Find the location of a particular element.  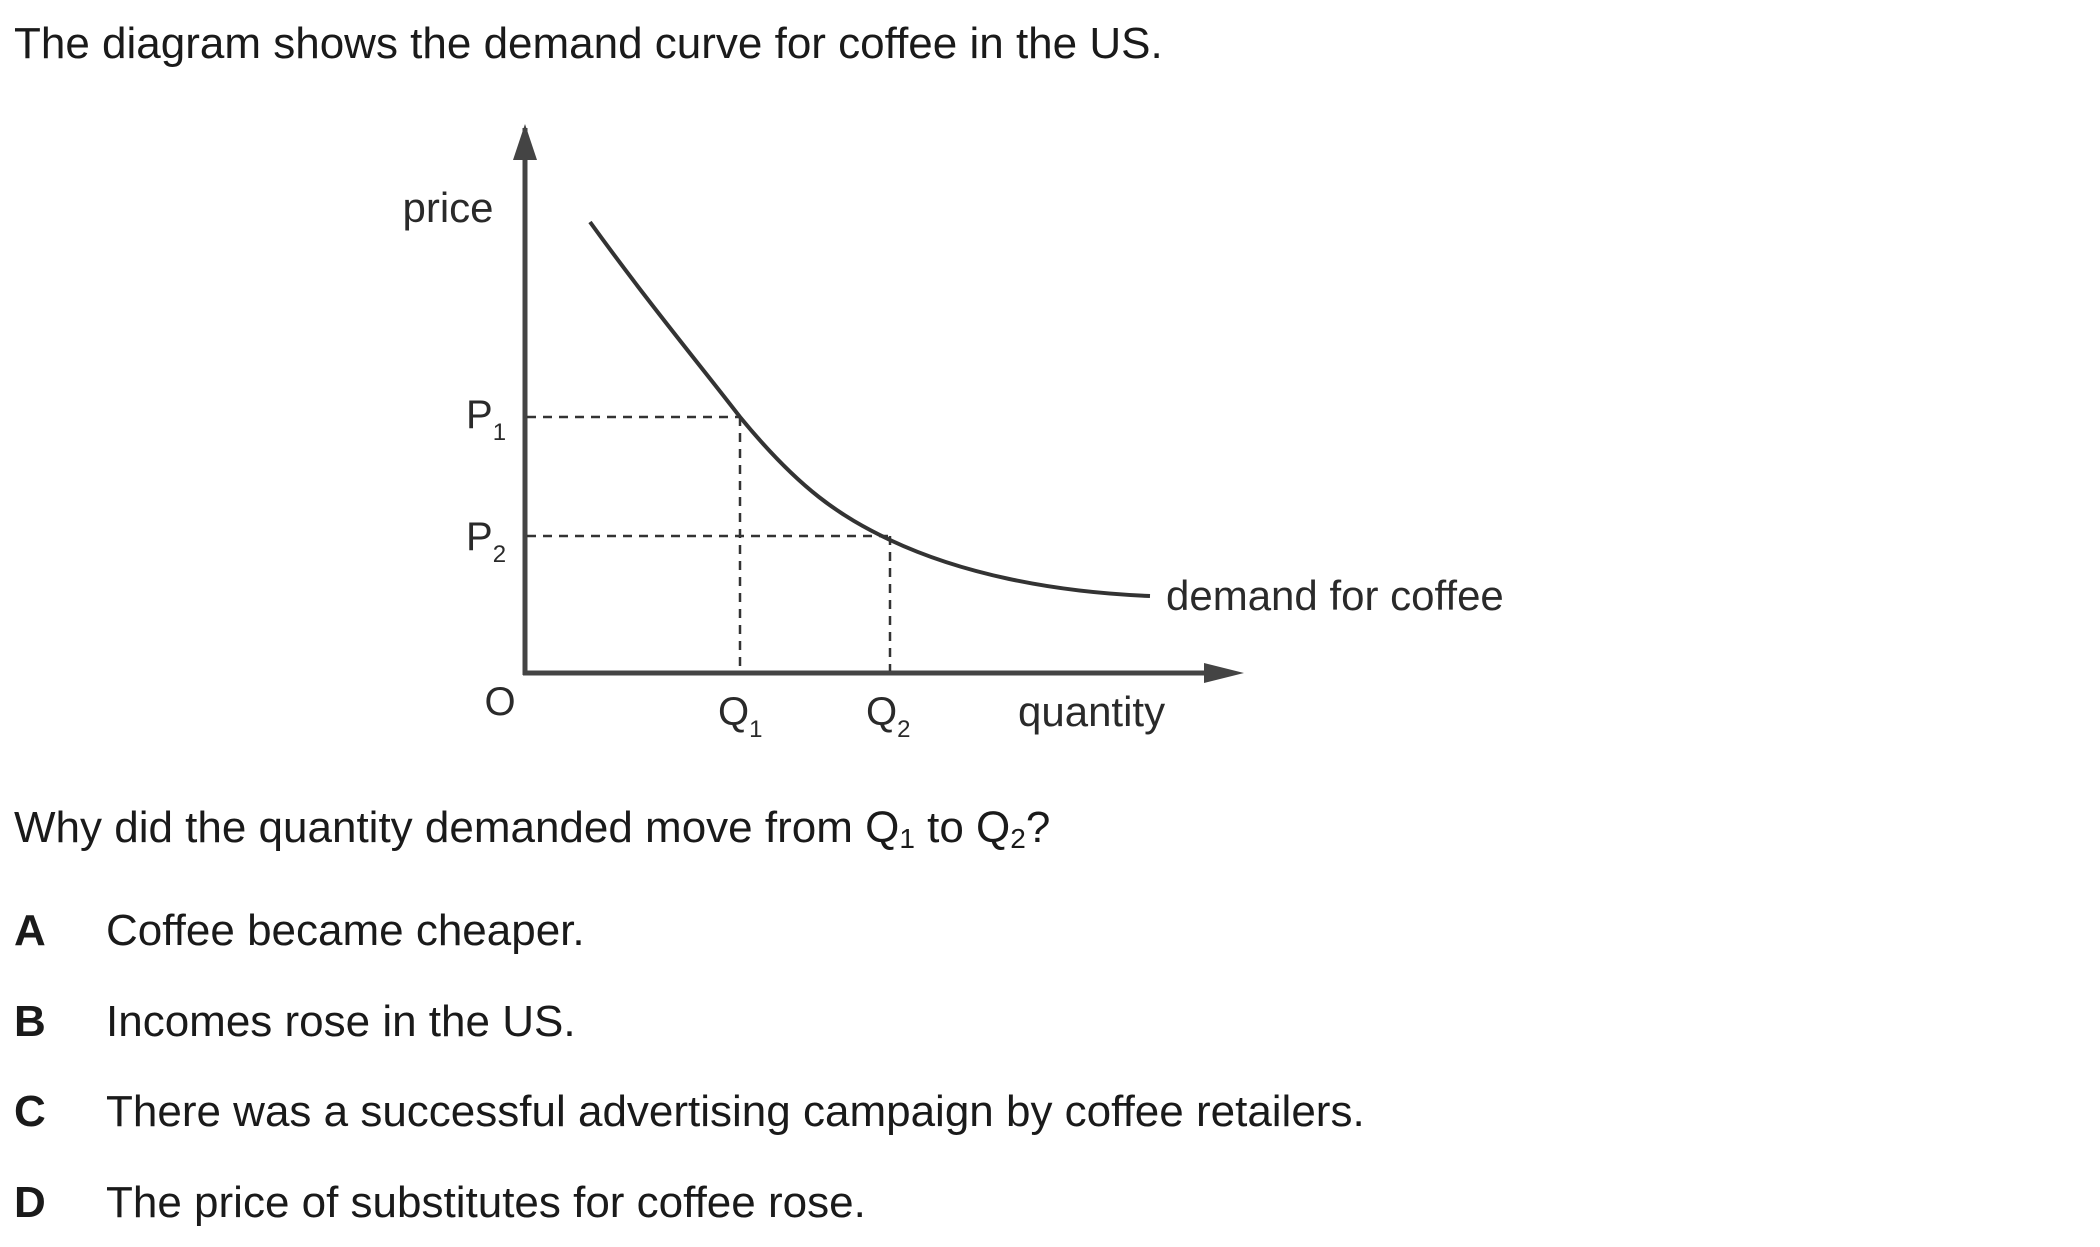

q2-label: Q2 is located at coordinates (888, 716).